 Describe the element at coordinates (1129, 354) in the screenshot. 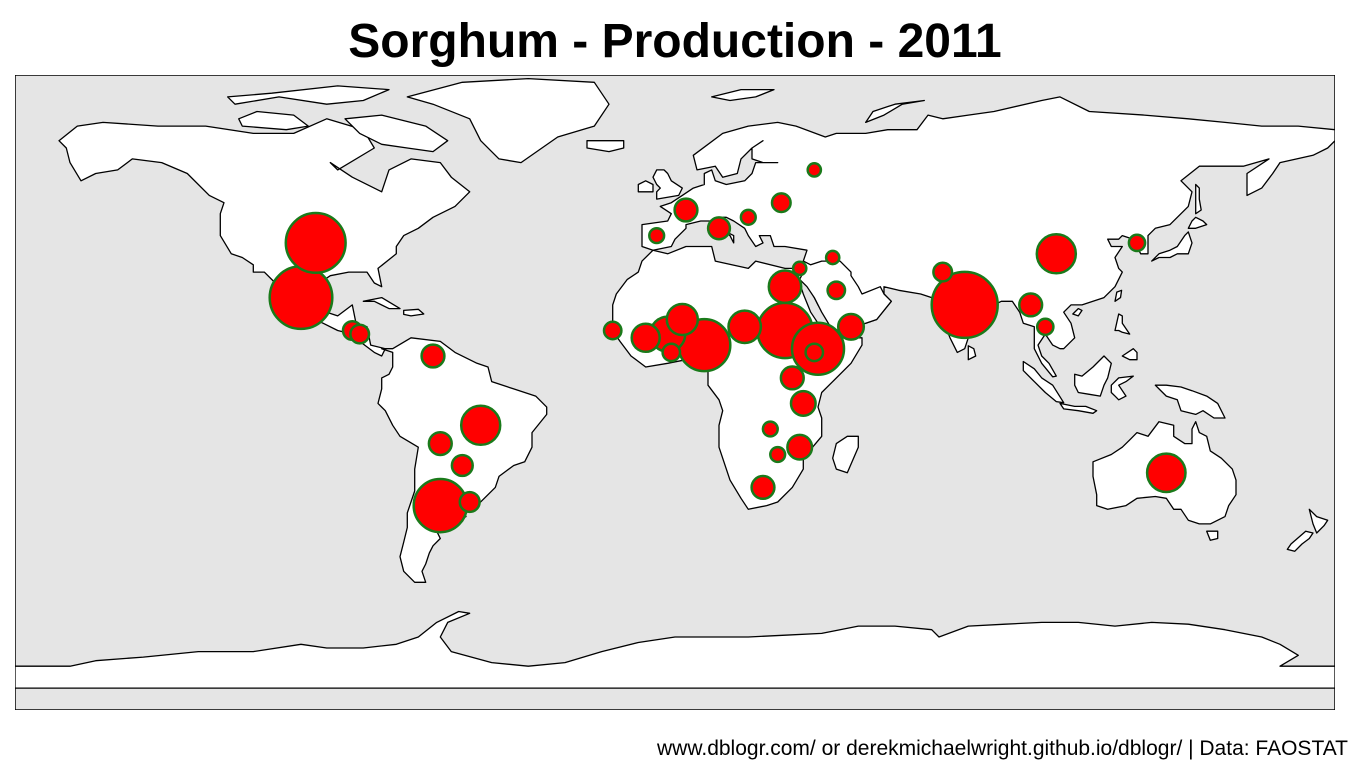

I see `mindanao` at that location.